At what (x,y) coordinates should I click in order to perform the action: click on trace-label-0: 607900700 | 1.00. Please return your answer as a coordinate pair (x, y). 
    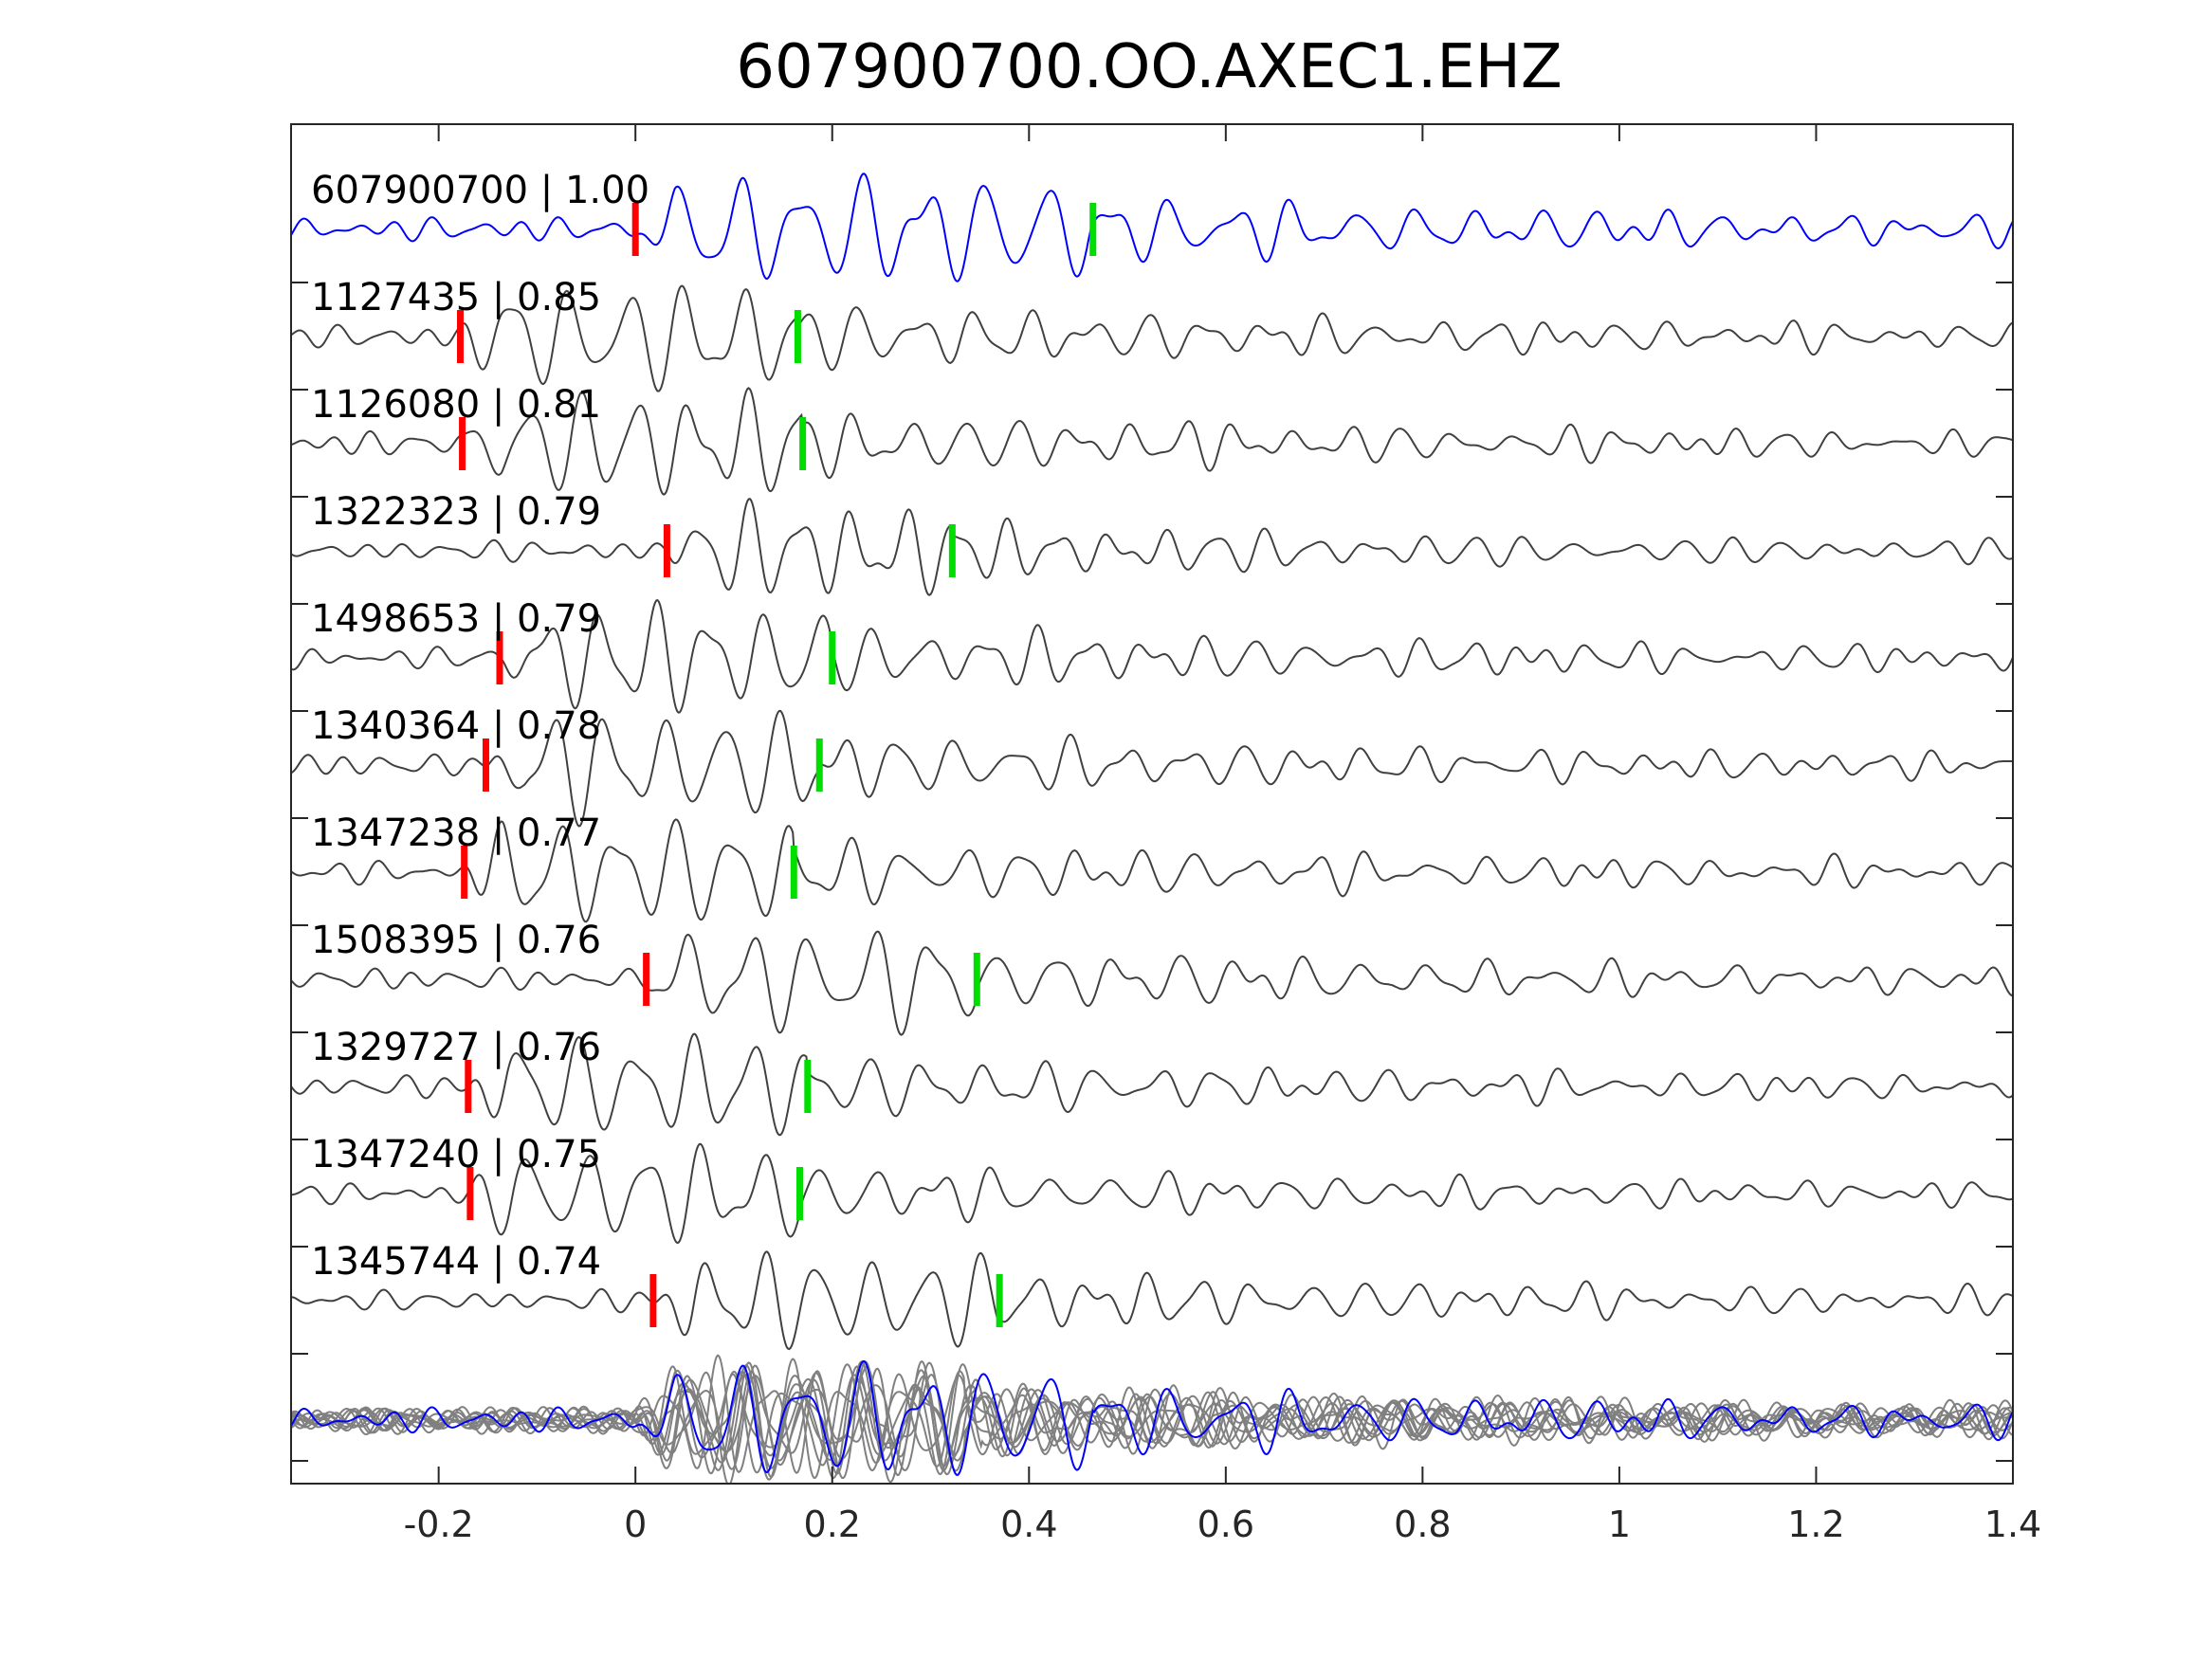
    Looking at the image, I should click on (480, 190).